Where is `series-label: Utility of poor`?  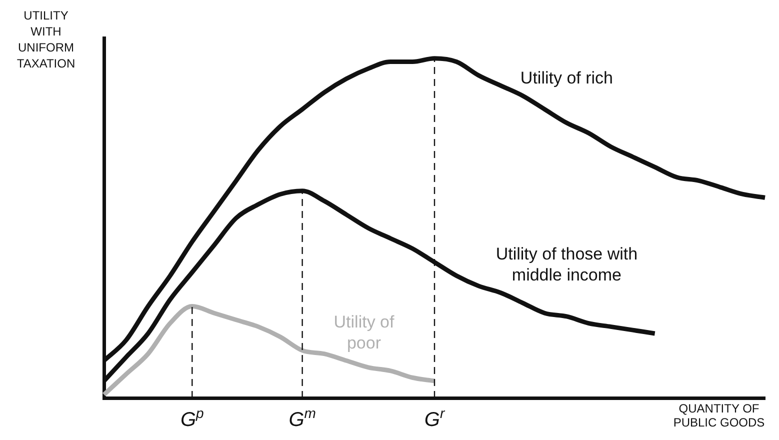 series-label: Utility of poor is located at coordinates (364, 332).